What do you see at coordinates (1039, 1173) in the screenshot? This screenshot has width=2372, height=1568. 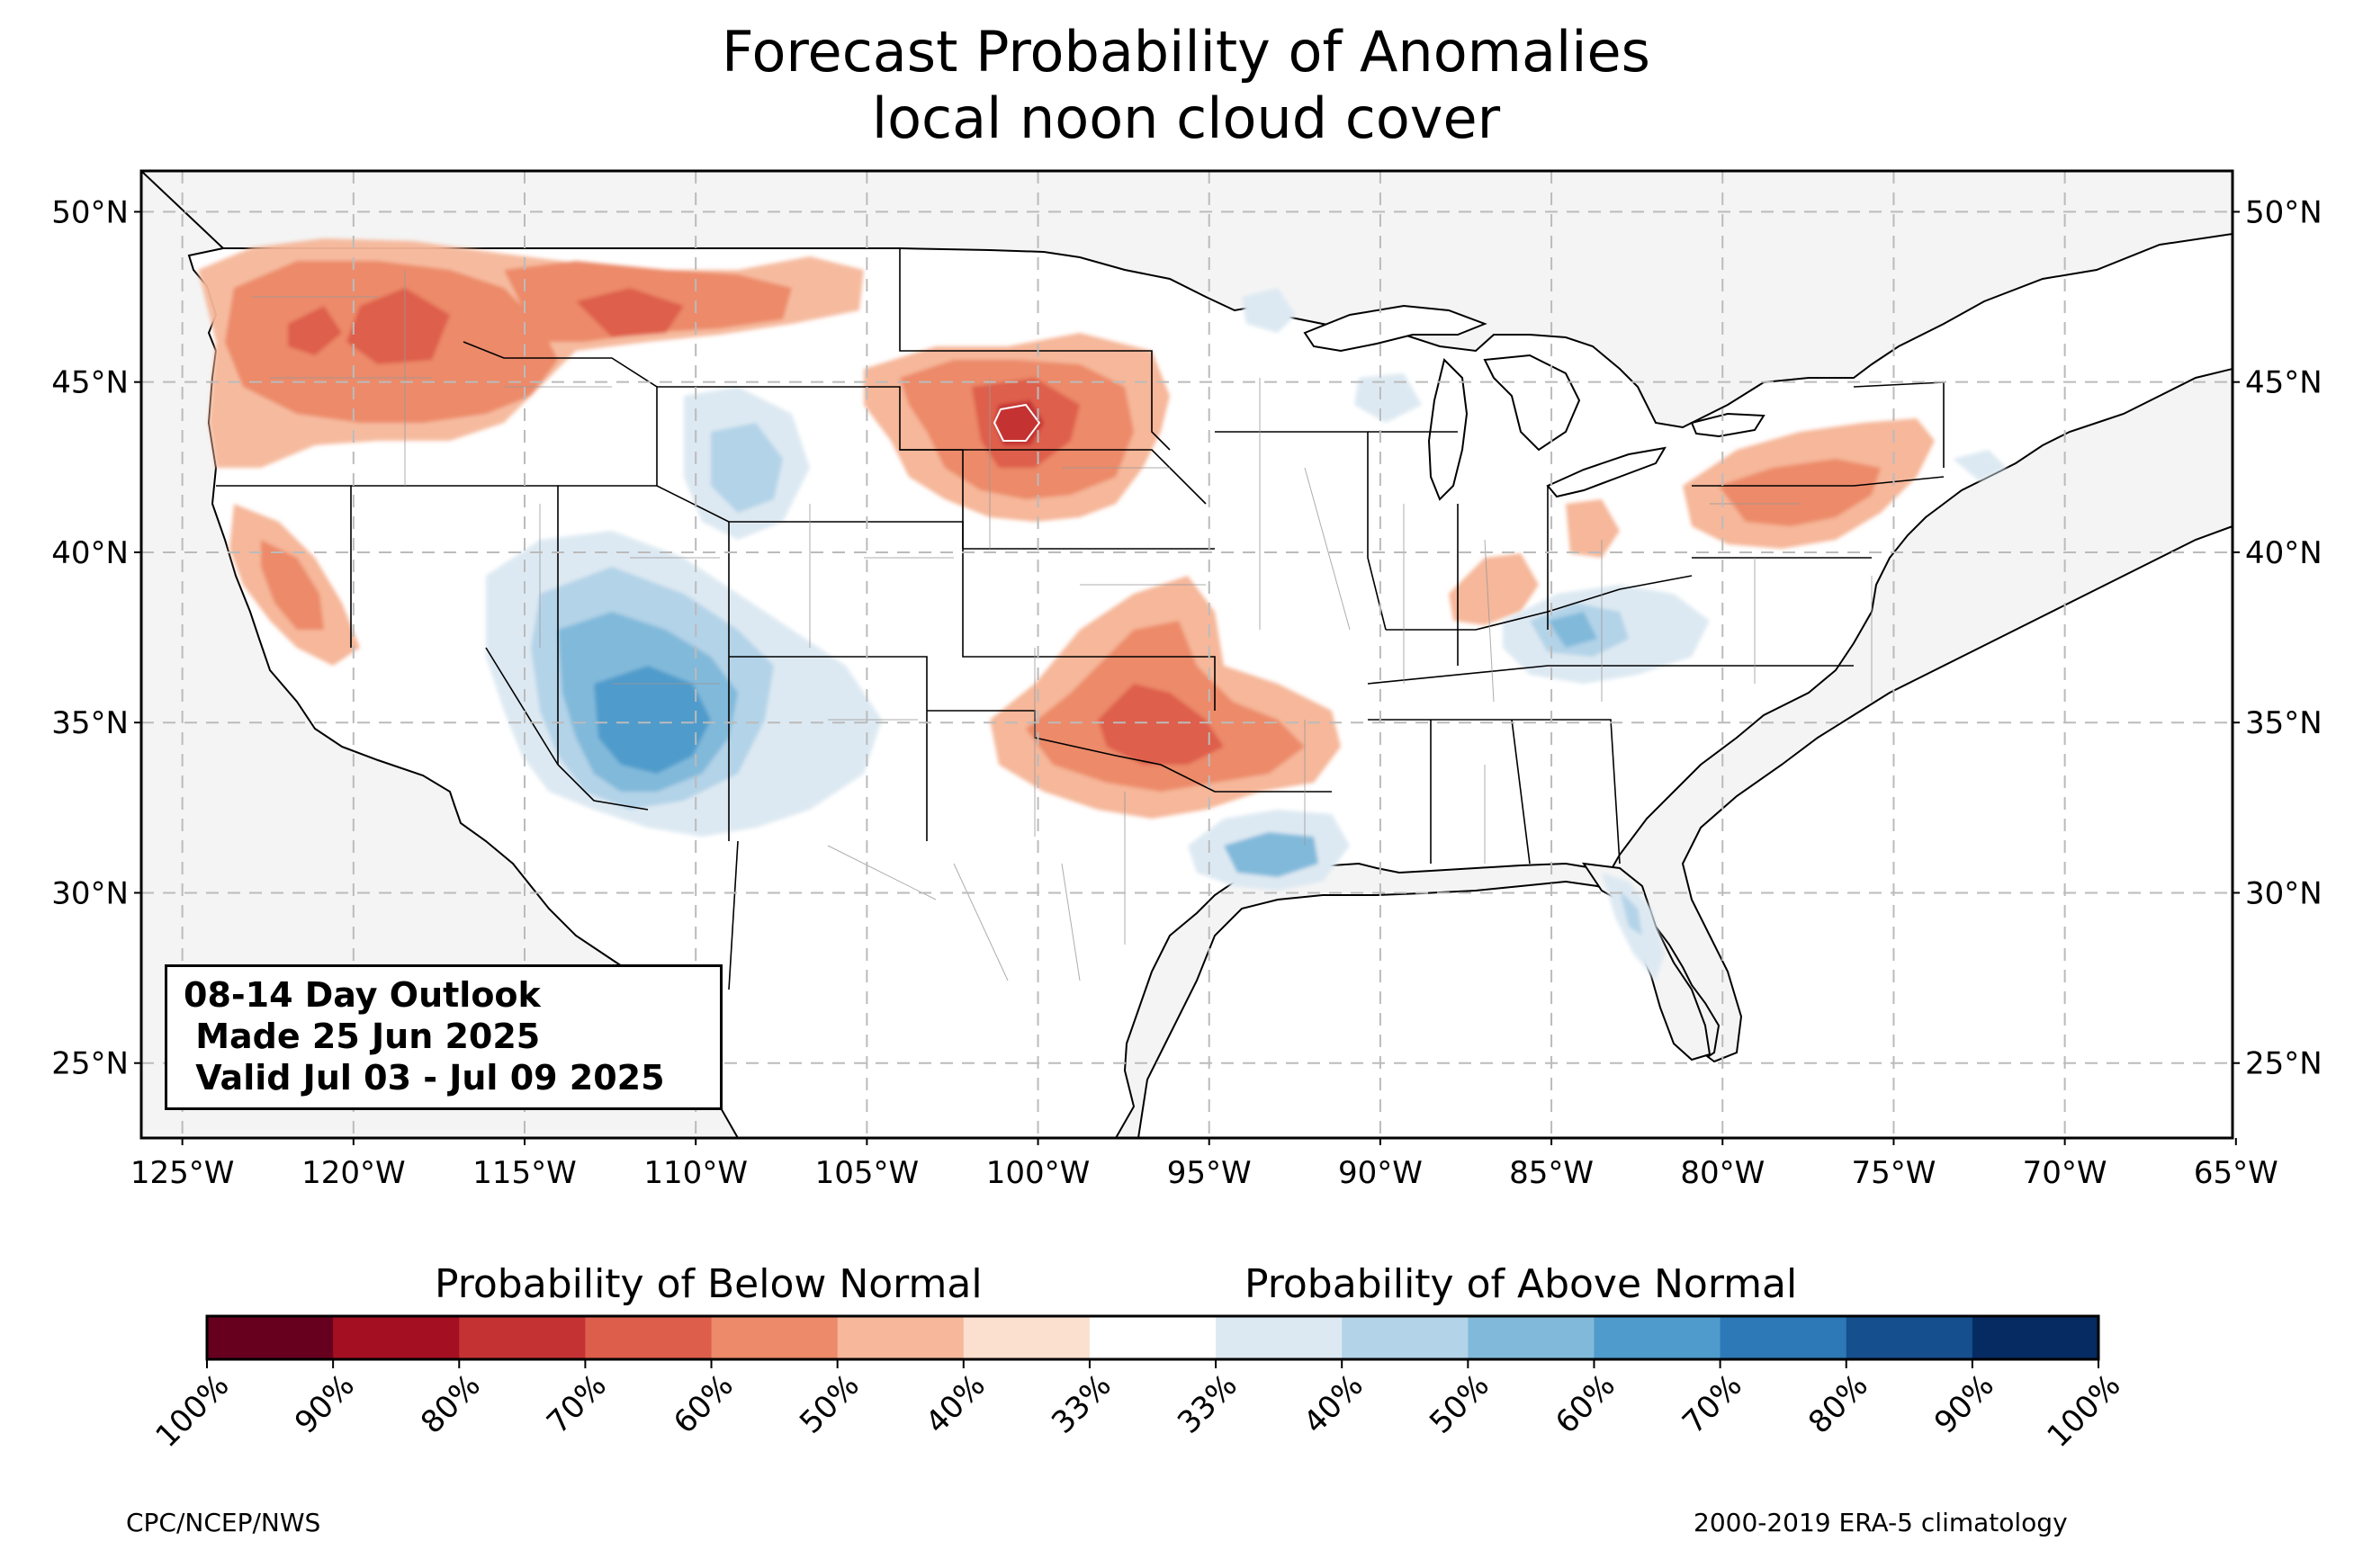 I see `lon-label: 100°W` at bounding box center [1039, 1173].